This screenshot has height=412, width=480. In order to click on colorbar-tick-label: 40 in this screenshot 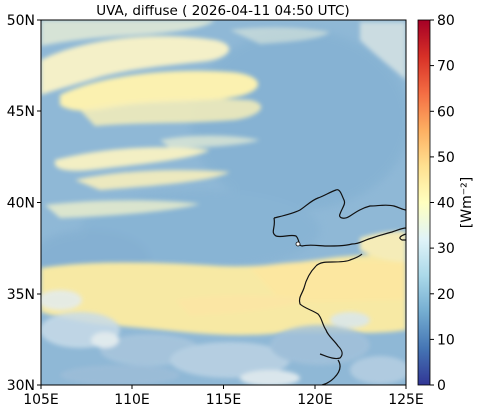, I will do `click(446, 204)`.